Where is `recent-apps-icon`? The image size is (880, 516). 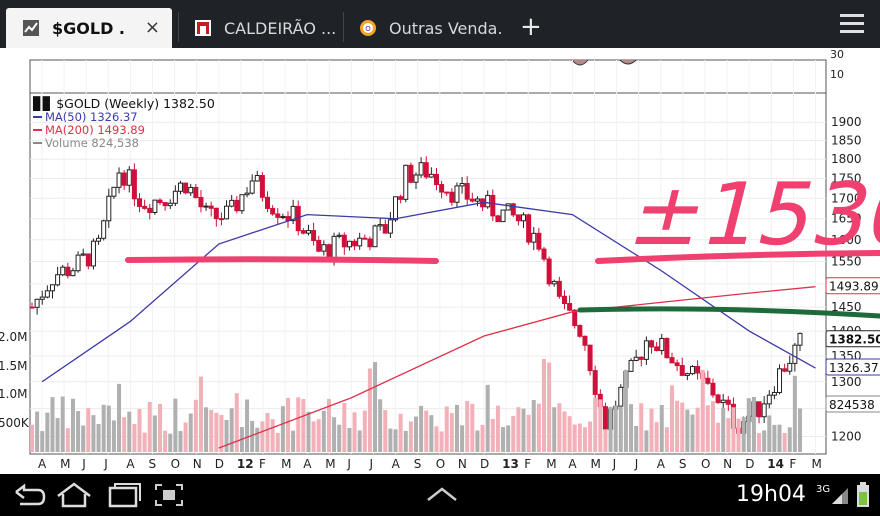 recent-apps-icon is located at coordinates (124, 495).